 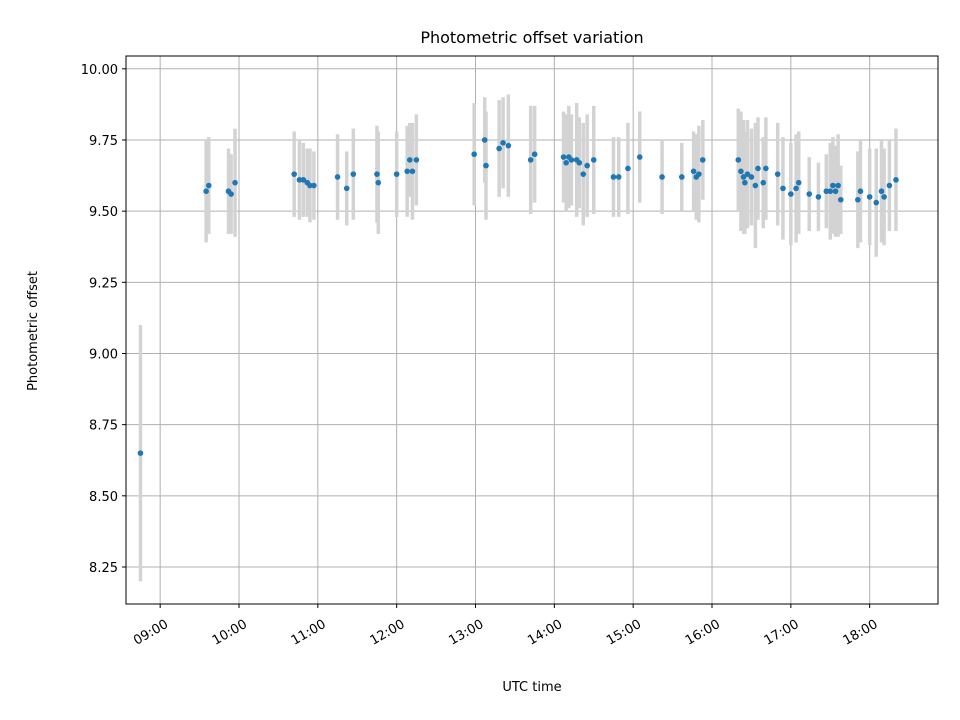 What do you see at coordinates (103, 141) in the screenshot?
I see `y-tick-label: 9.75` at bounding box center [103, 141].